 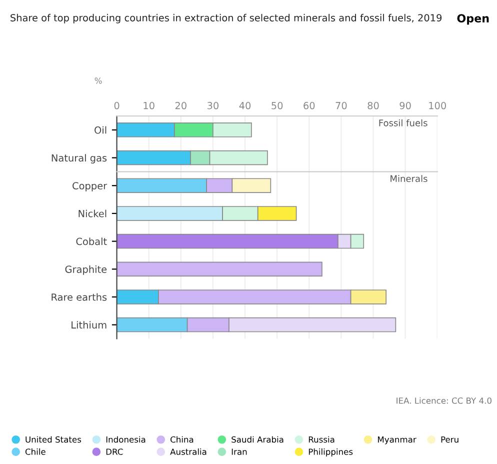 What do you see at coordinates (437, 106) in the screenshot?
I see `x-tick-label: 100` at bounding box center [437, 106].